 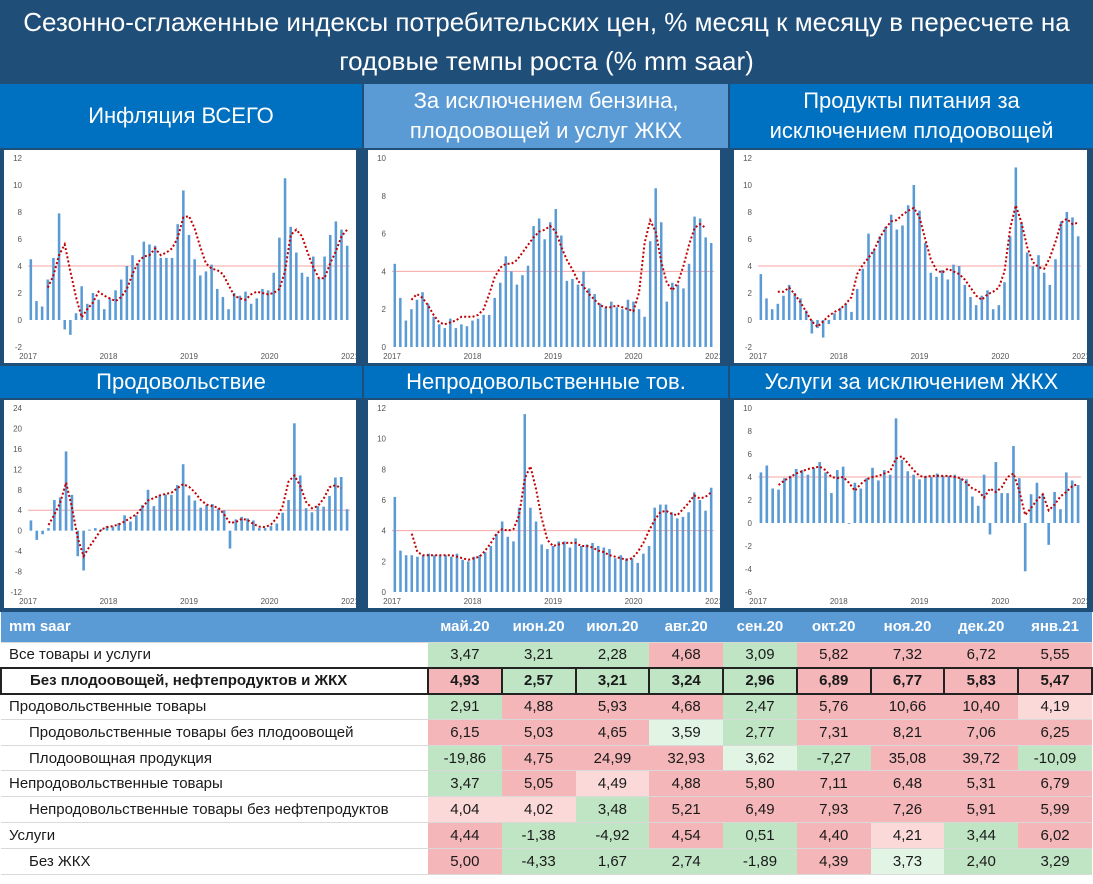 What do you see at coordinates (981, 861) in the screenshot?
I see `row-value-7: 2,40` at bounding box center [981, 861].